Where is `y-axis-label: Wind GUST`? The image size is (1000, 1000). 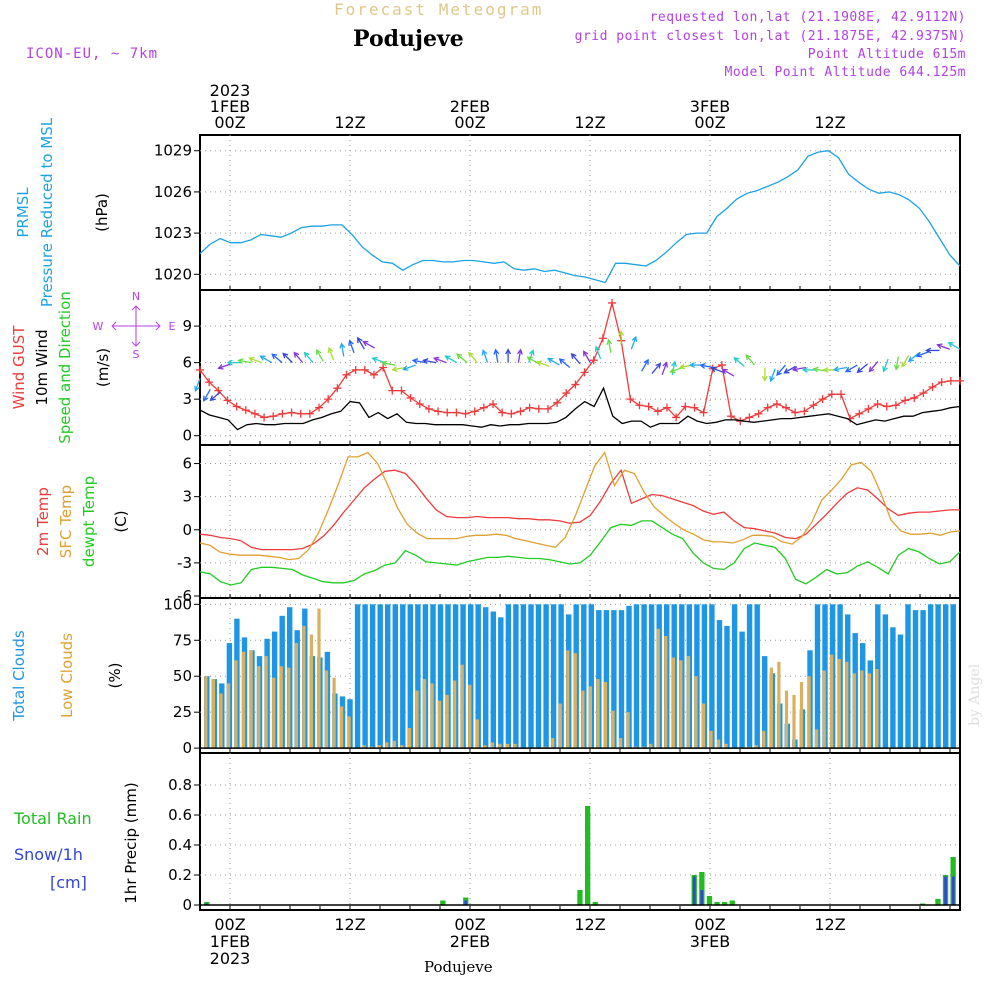 y-axis-label: Wind GUST is located at coordinates (19, 367).